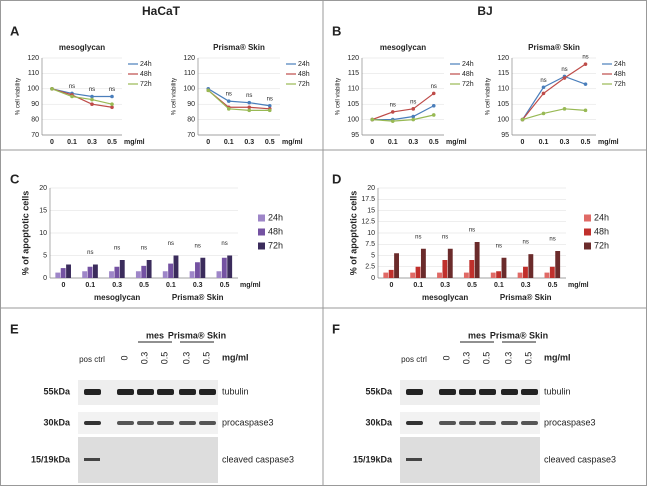  What do you see at coordinates (45, 278) in the screenshot?
I see `y-tick-label: 0` at bounding box center [45, 278].